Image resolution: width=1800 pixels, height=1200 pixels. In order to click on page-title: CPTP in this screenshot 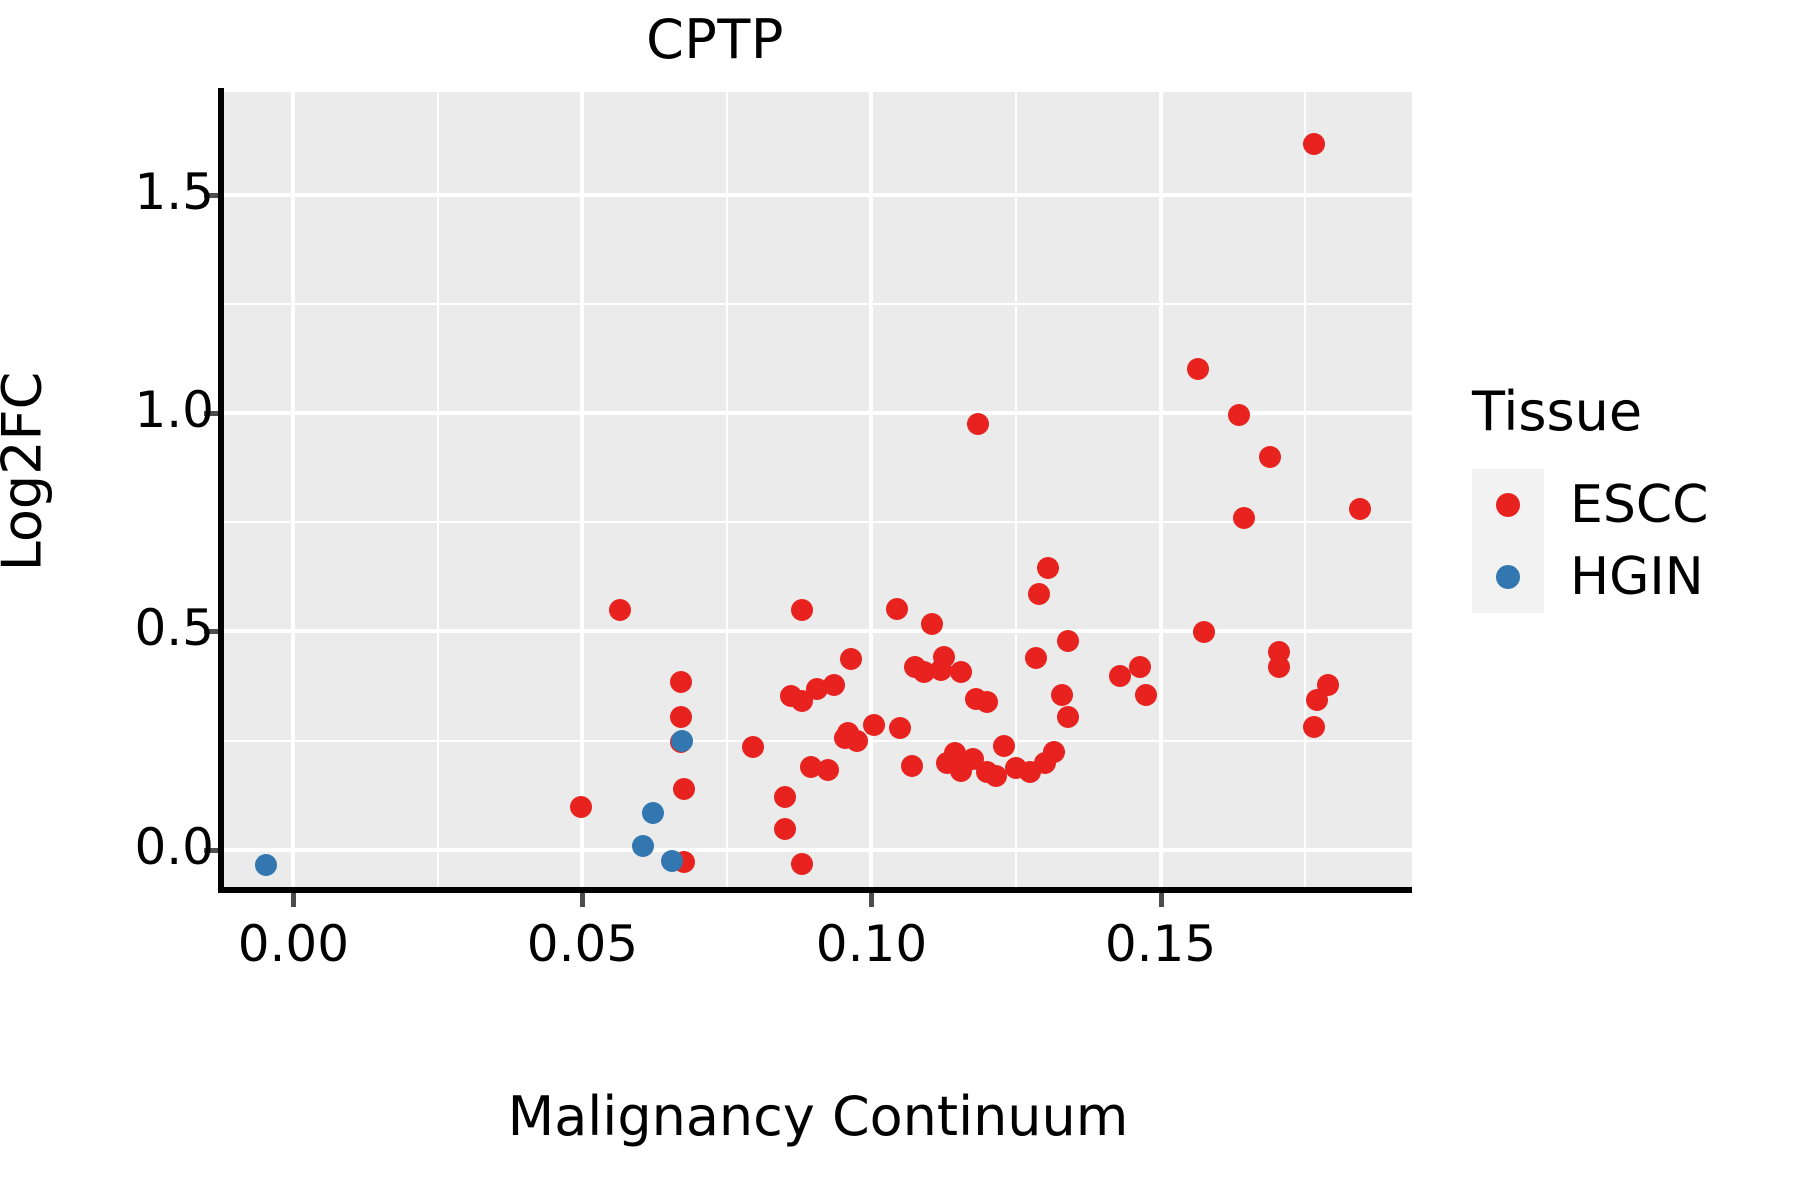, I will do `click(715, 39)`.